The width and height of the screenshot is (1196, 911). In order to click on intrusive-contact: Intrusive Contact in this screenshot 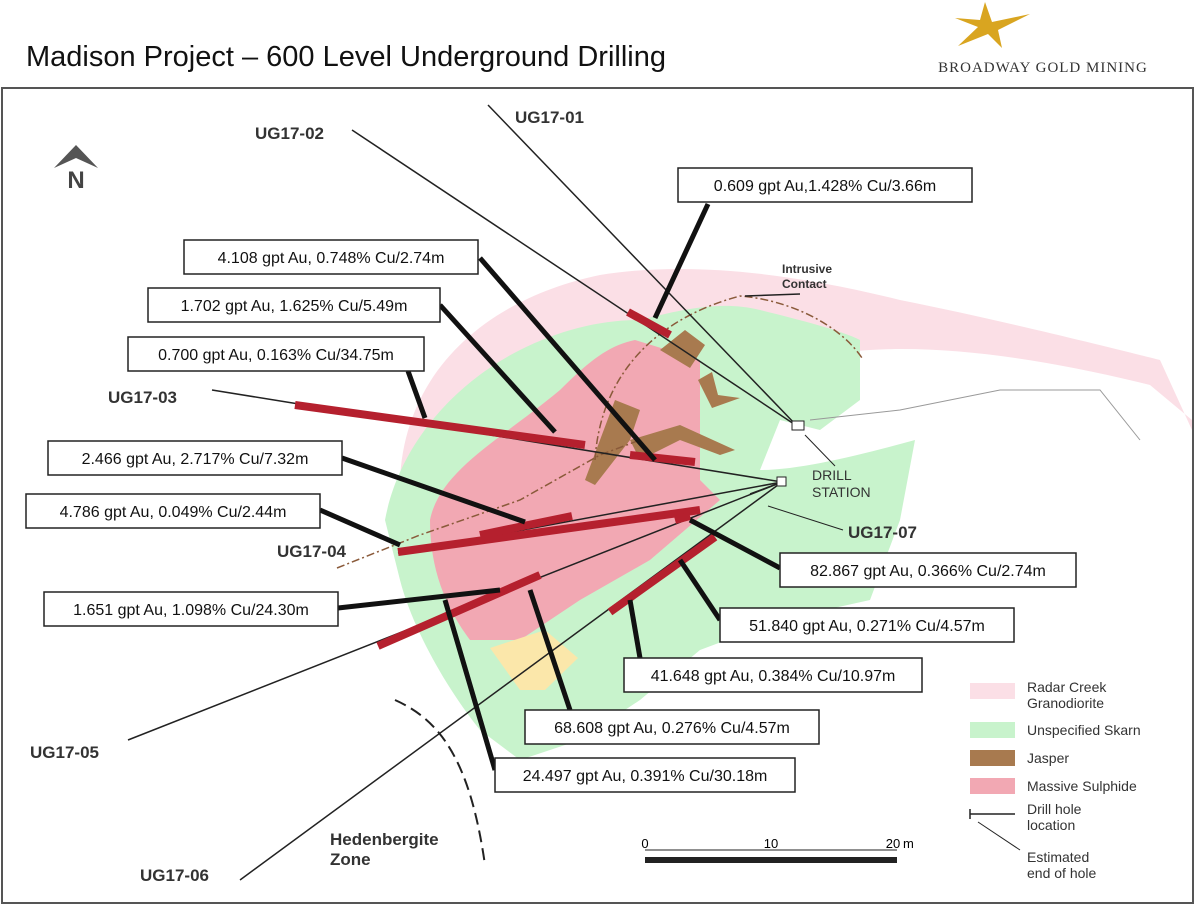, I will do `click(807, 276)`.